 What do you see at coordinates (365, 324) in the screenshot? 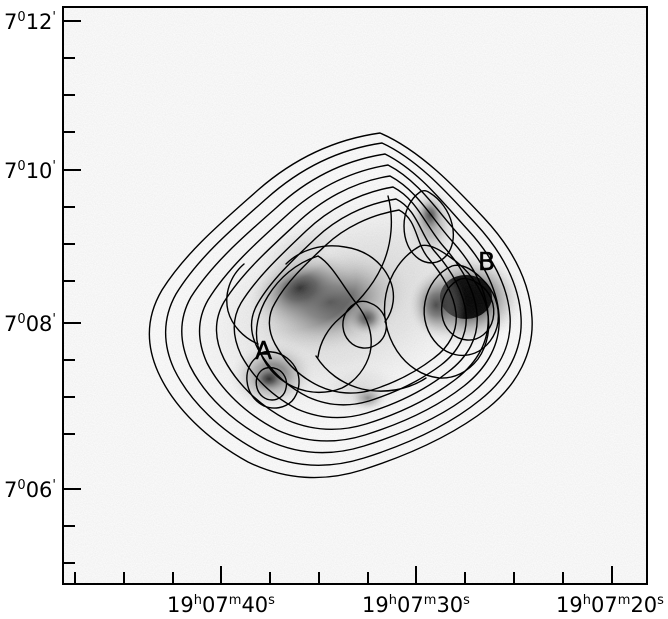
I see `contour-internal-knot-east` at bounding box center [365, 324].